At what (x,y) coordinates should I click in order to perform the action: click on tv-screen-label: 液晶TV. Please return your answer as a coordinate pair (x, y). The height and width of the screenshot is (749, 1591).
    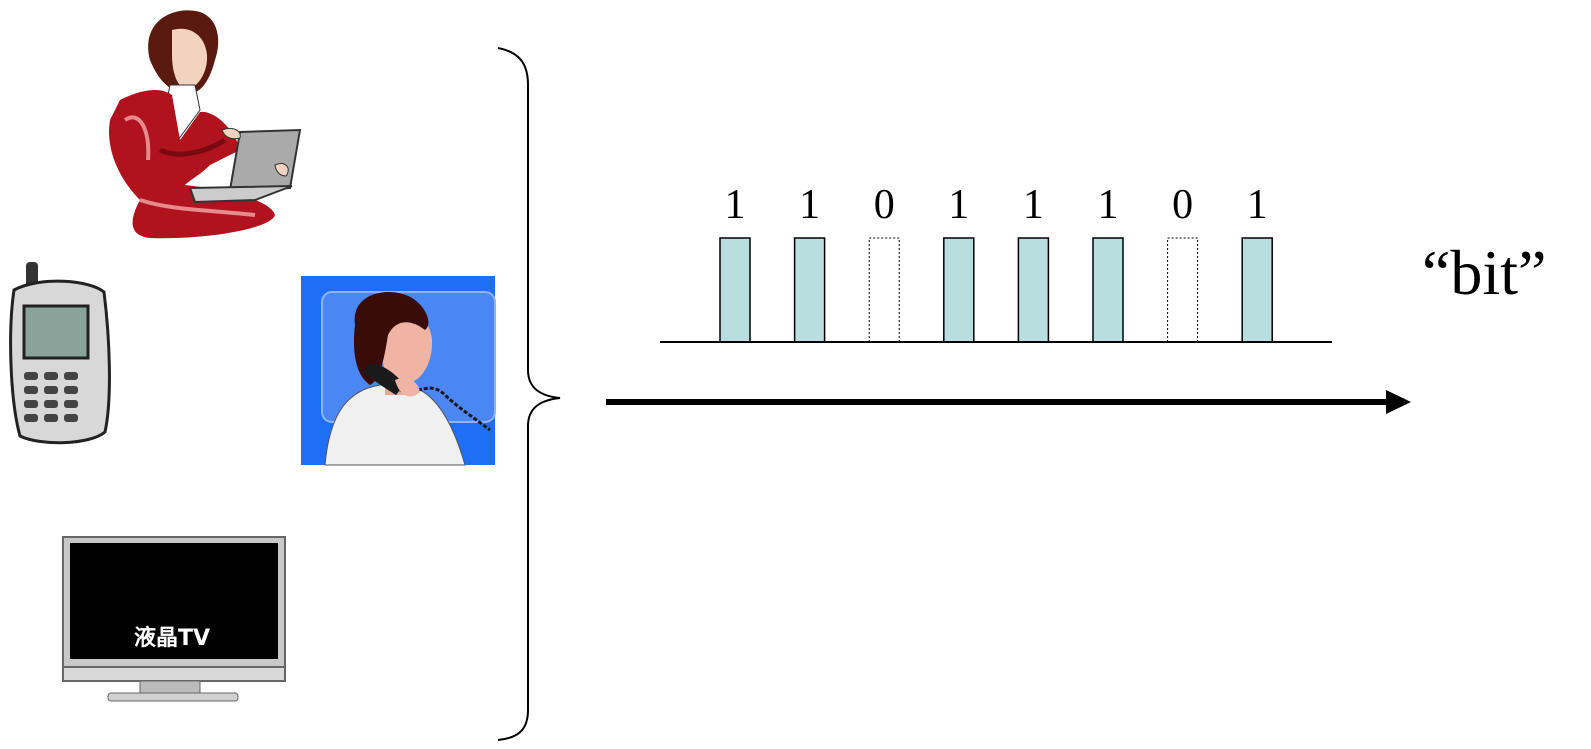
    Looking at the image, I should click on (172, 638).